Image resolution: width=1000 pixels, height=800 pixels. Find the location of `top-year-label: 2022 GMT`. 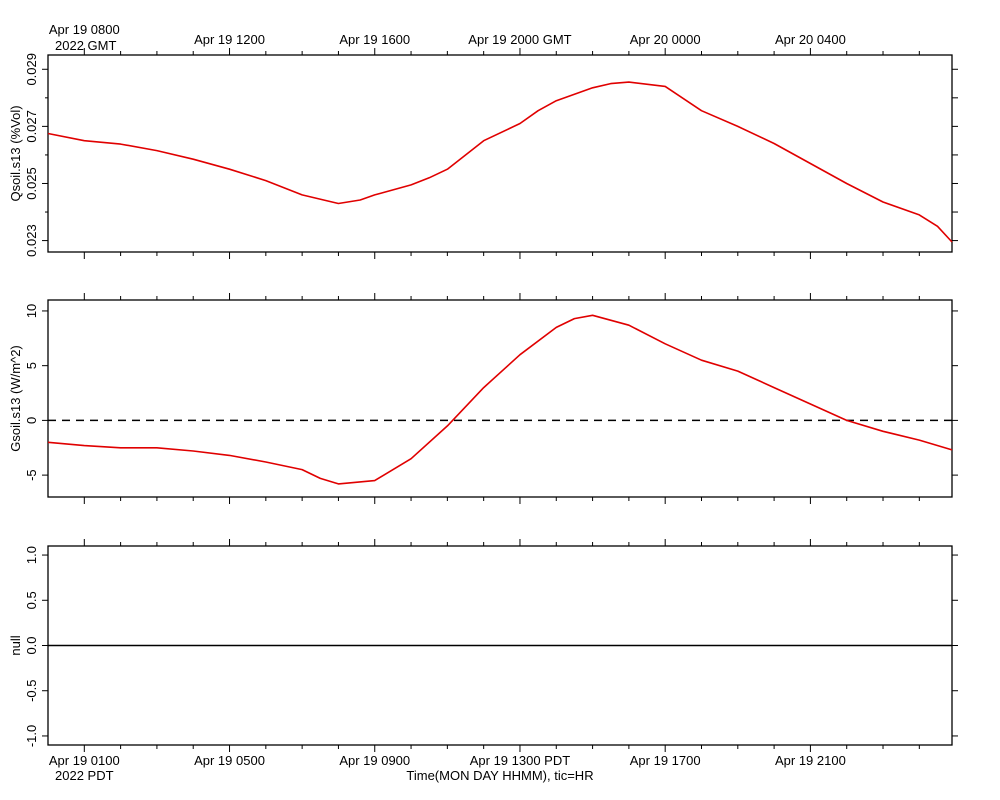

top-year-label: 2022 GMT is located at coordinates (85, 45).